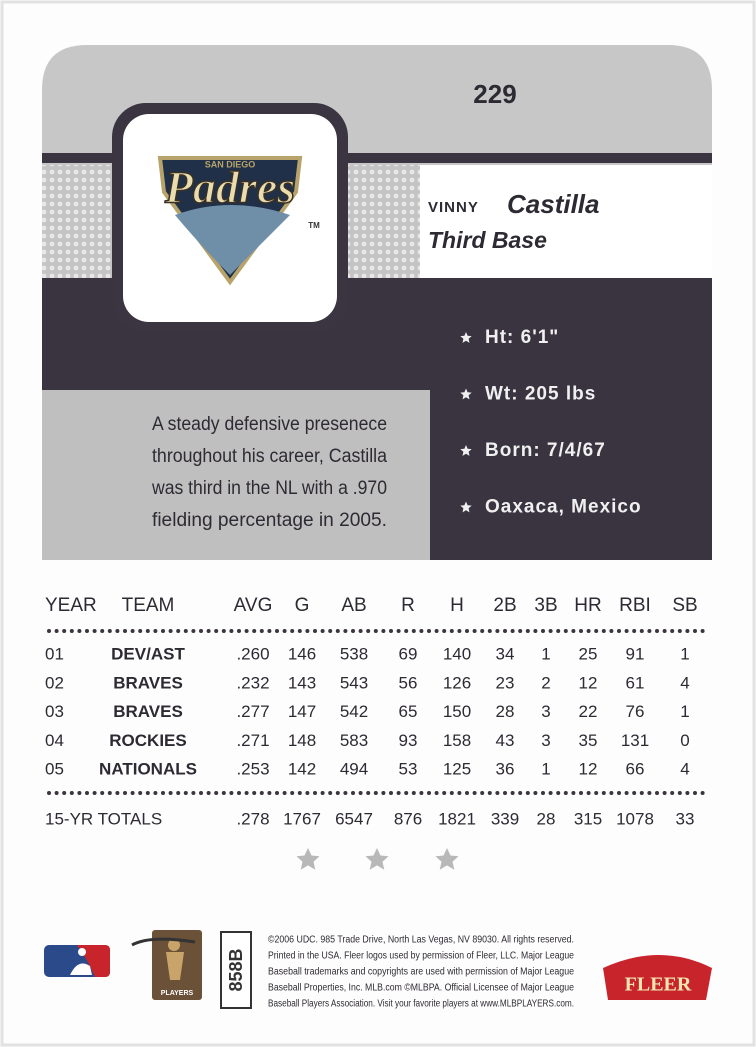  I want to click on brand: FLEER, so click(658, 985).